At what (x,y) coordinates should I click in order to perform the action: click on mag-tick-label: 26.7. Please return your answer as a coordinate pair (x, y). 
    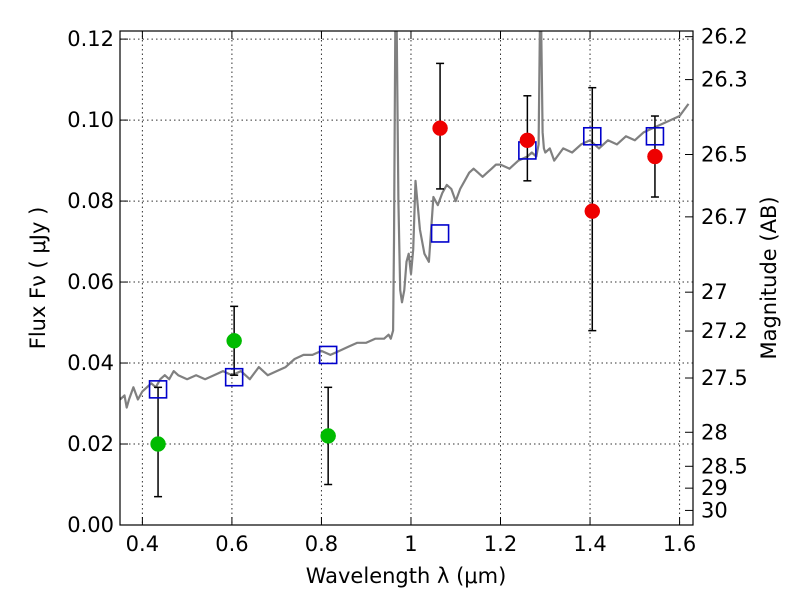
    Looking at the image, I should click on (724, 217).